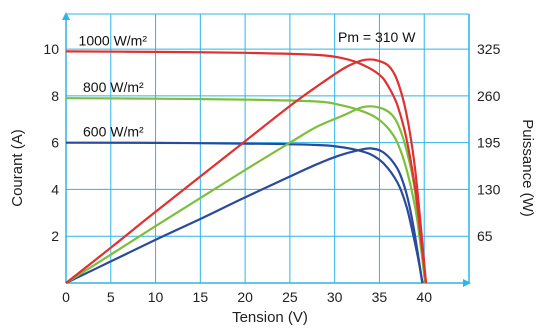 The width and height of the screenshot is (543, 328). What do you see at coordinates (270, 317) in the screenshot?
I see `x-axis-title: Tension (V)` at bounding box center [270, 317].